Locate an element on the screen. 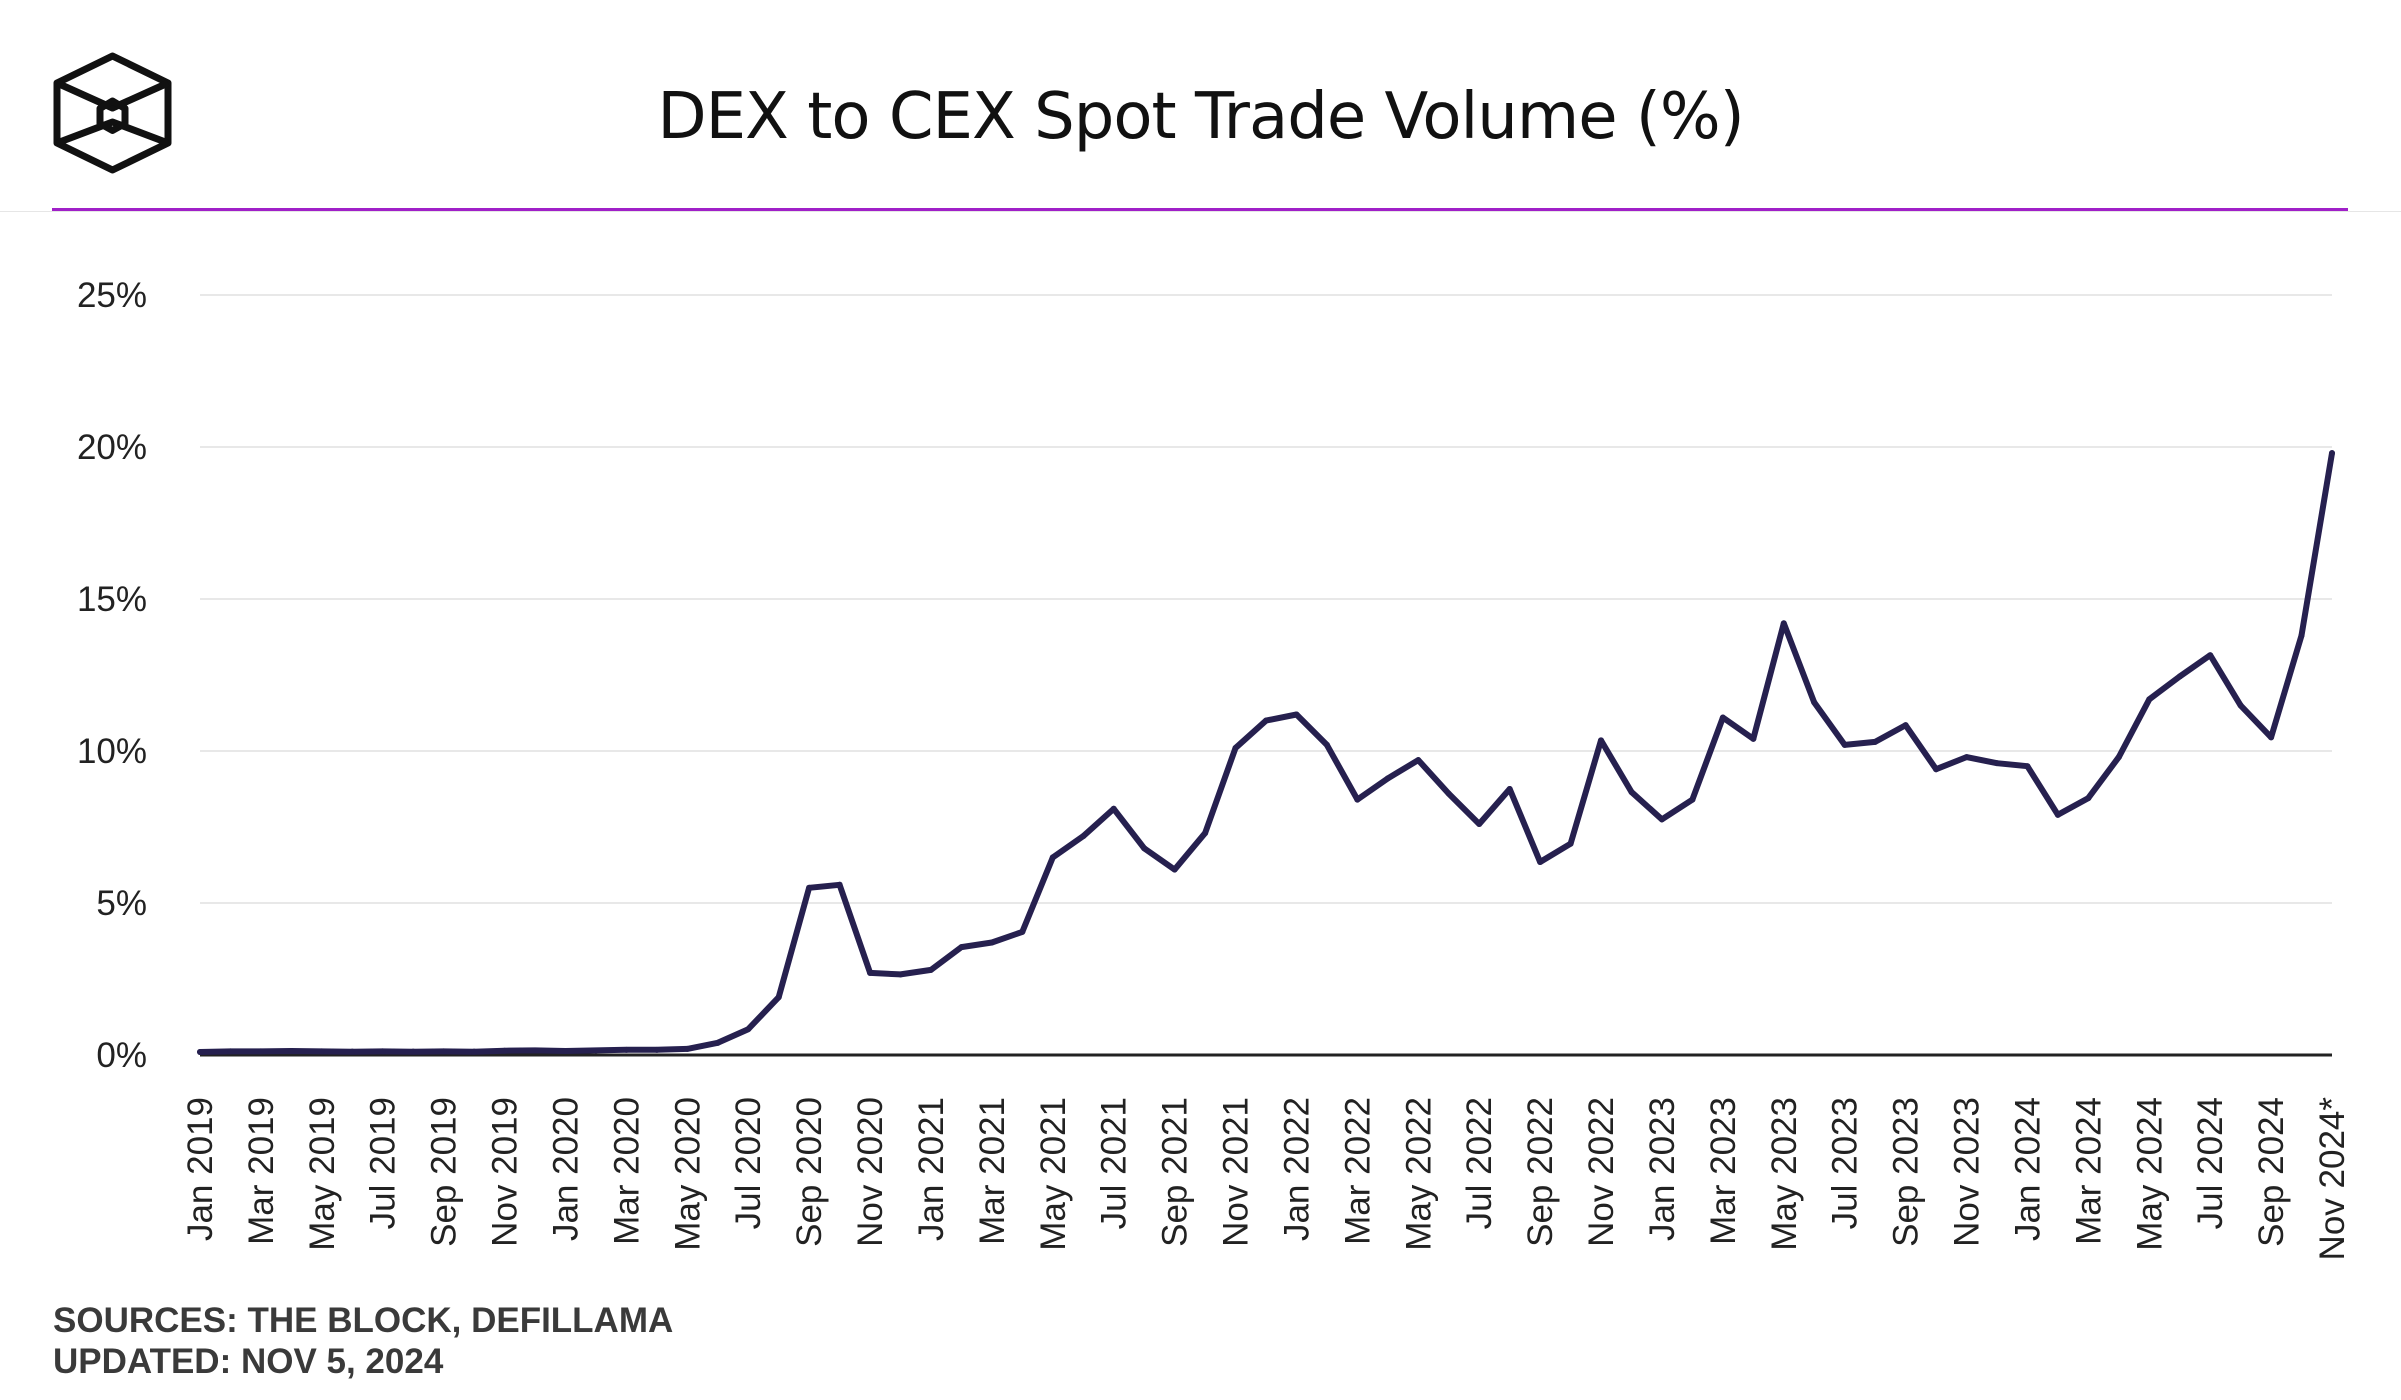 This screenshot has height=1400, width=2401. y-tick-label: 0% is located at coordinates (121, 1055).